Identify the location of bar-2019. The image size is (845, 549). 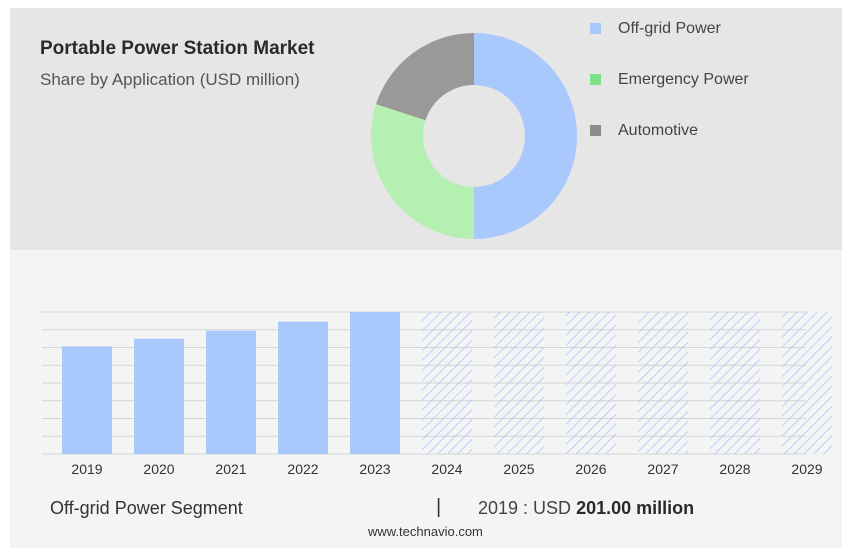
(87, 400).